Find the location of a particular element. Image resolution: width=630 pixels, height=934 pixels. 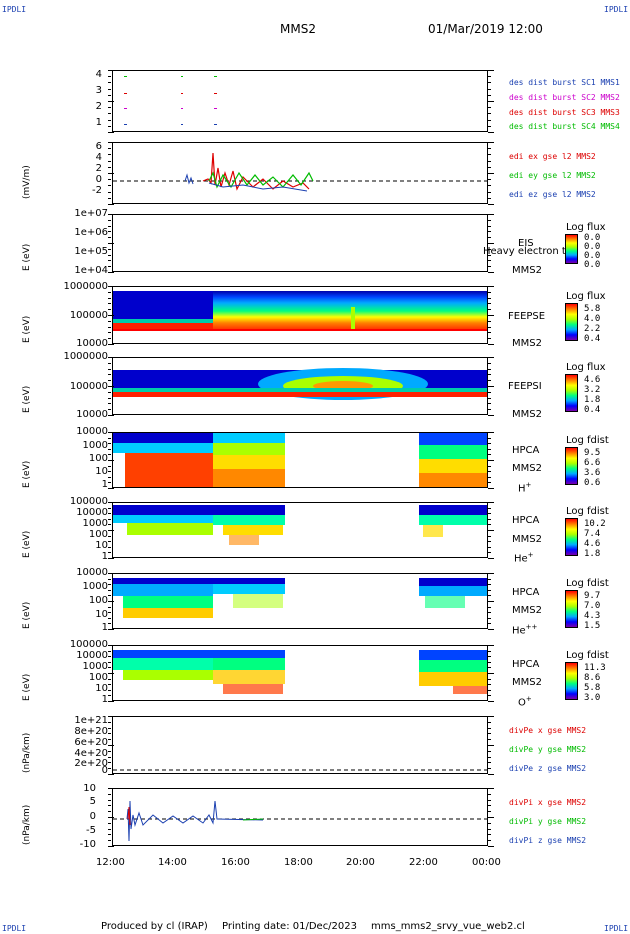

hpca-h-ylabel: E (eV) is located at coordinates (27, 474).